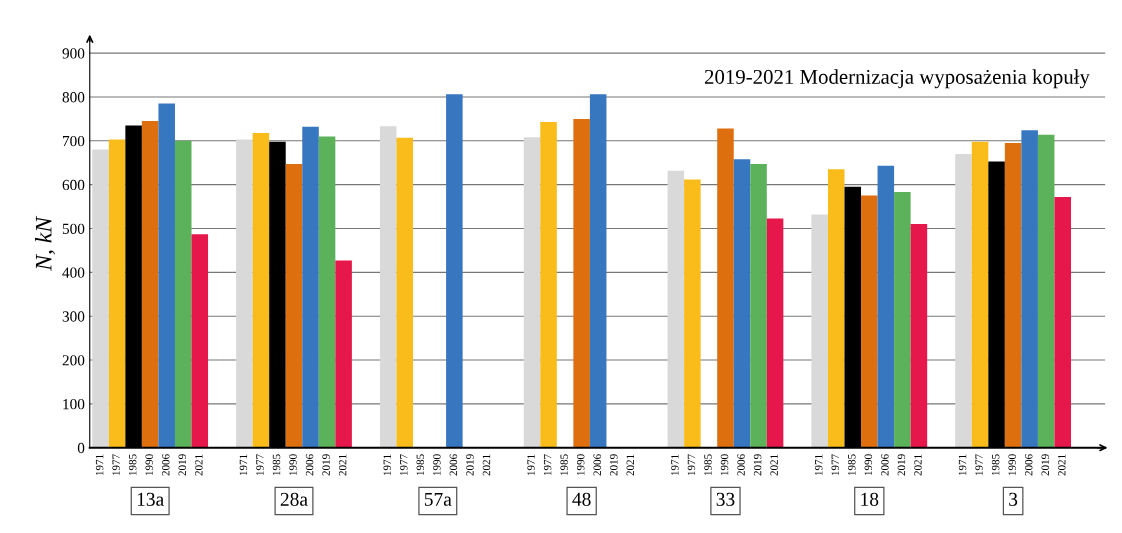 Image resolution: width=1122 pixels, height=533 pixels. Describe the element at coordinates (150, 499) in the screenshot. I see `x-tick-label: 13a` at that location.